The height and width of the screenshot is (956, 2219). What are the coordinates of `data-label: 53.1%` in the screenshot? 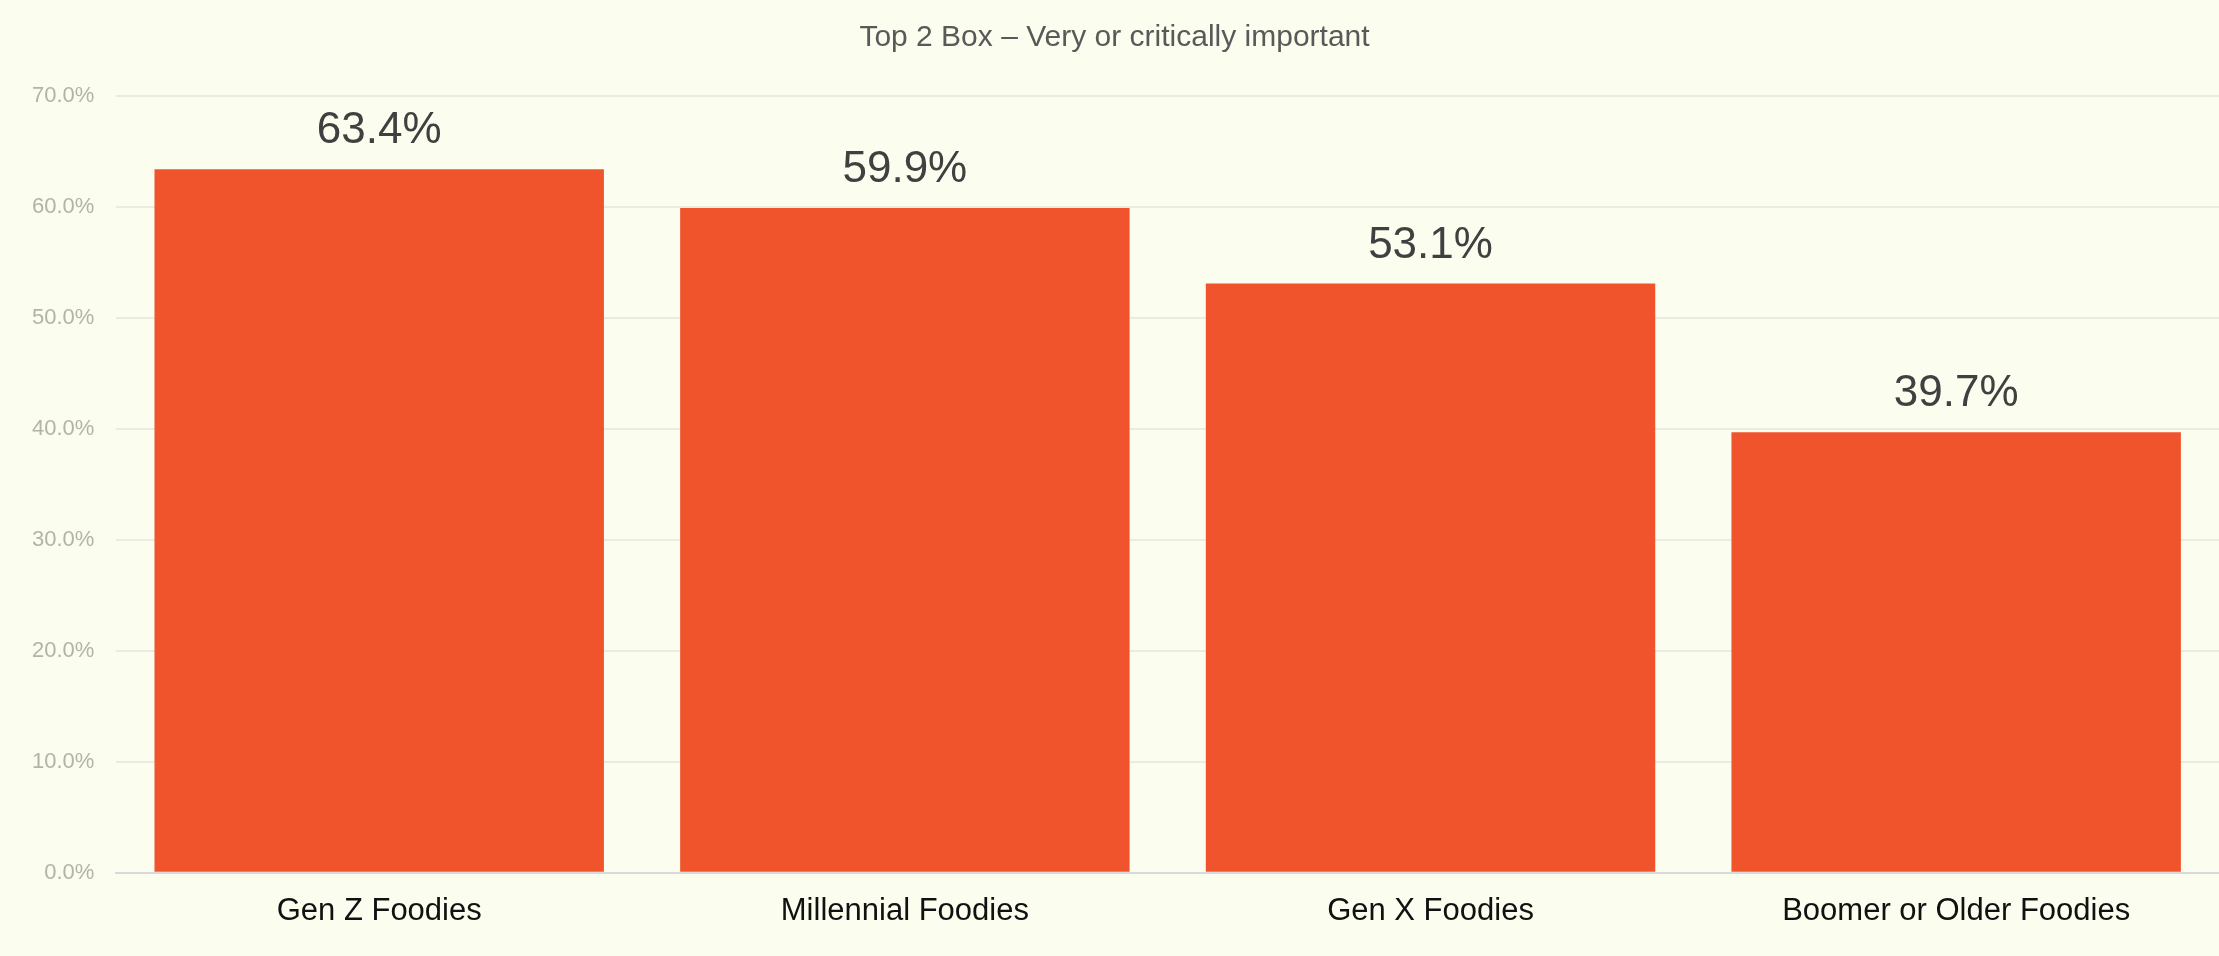 It's located at (1430, 242).